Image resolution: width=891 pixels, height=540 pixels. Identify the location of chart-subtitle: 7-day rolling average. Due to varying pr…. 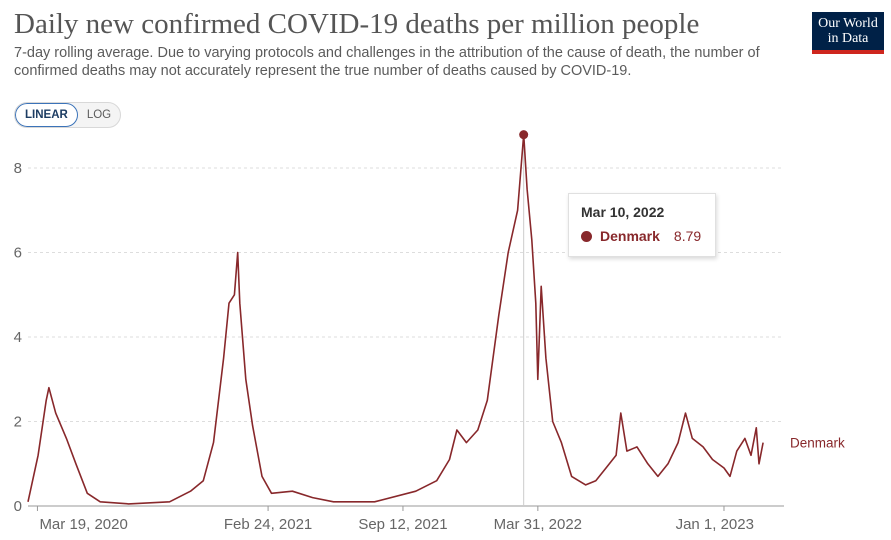
(387, 62).